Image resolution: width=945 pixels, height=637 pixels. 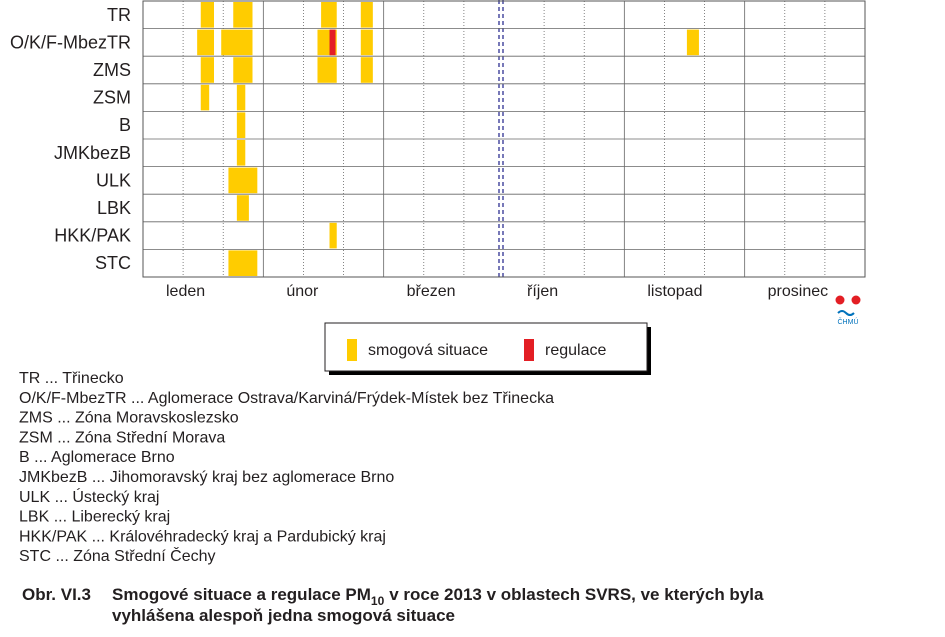 I want to click on logo-text: ČHMÚ, so click(x=848, y=321).